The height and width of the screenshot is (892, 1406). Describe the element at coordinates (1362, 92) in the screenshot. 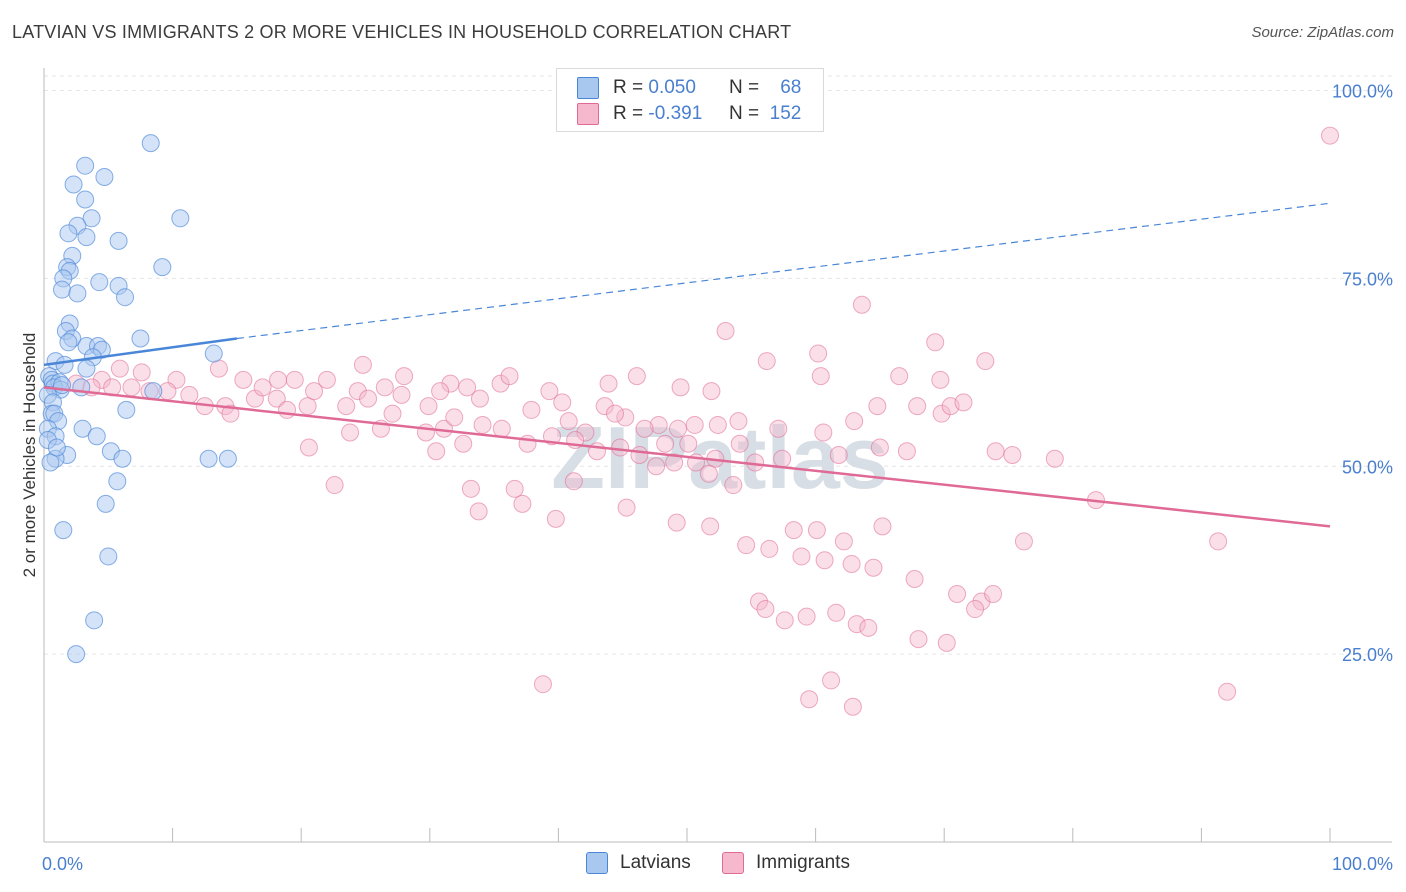

I see `y-tick-label: 100.0%` at that location.